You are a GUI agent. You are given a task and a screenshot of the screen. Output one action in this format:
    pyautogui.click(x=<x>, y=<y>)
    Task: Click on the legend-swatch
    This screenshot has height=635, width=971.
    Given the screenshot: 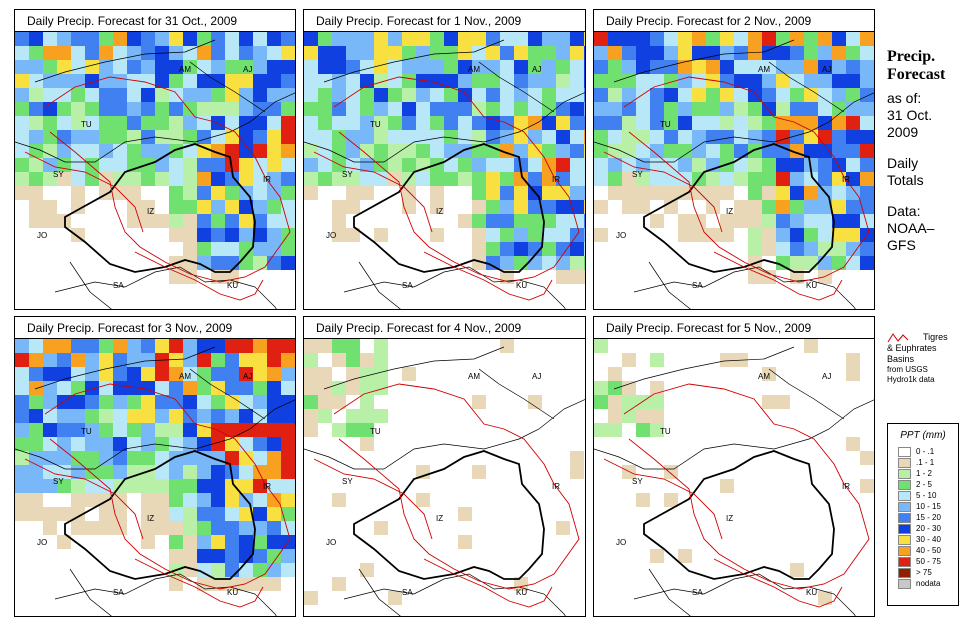 What is the action you would take?
    pyautogui.click(x=904, y=462)
    